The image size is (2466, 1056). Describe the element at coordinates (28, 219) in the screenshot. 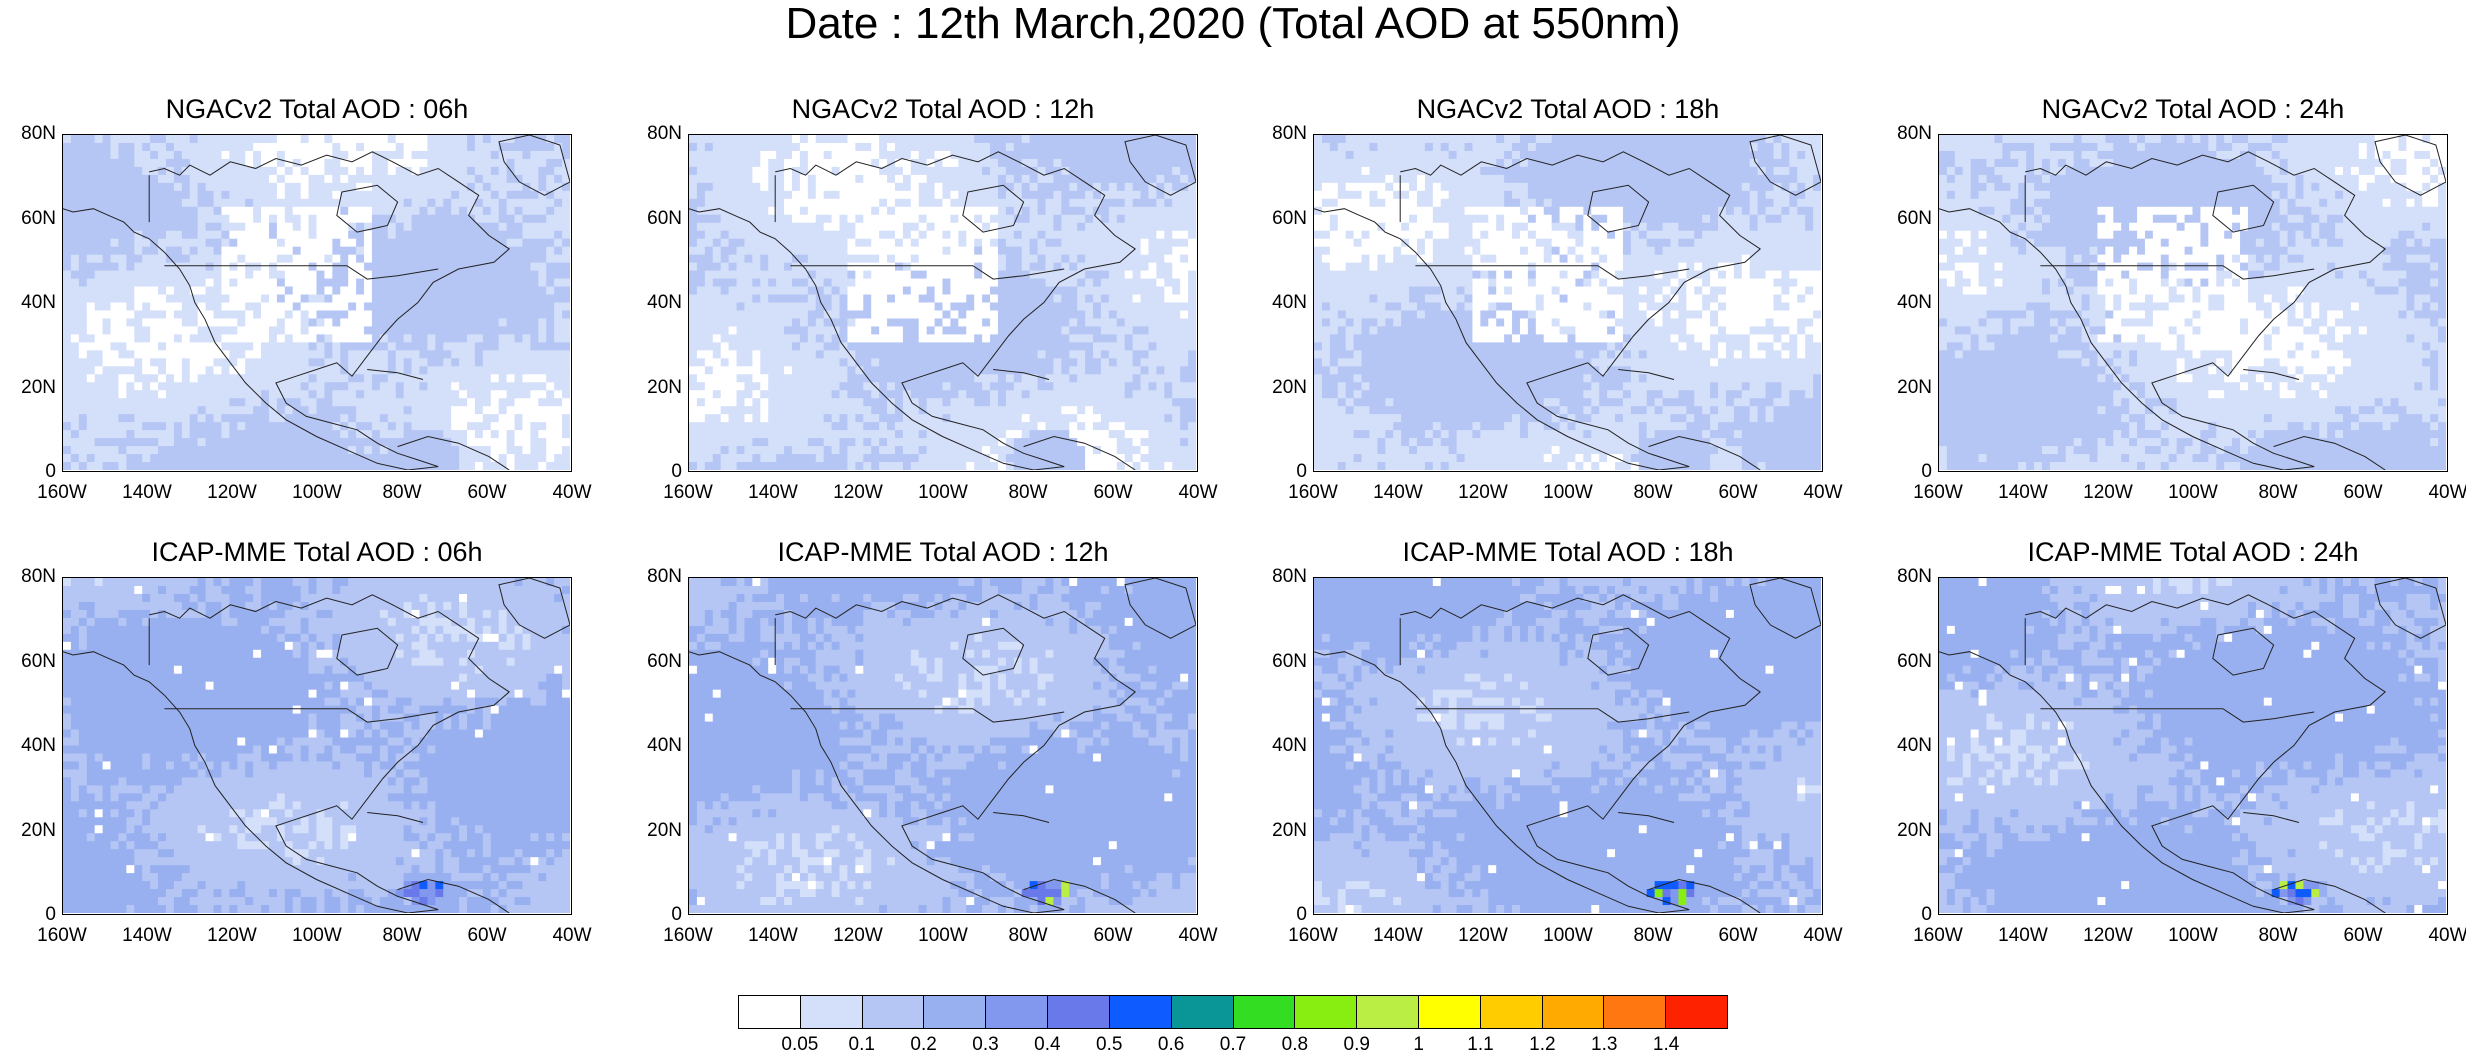

I see `lat-tick-label: 60N` at that location.